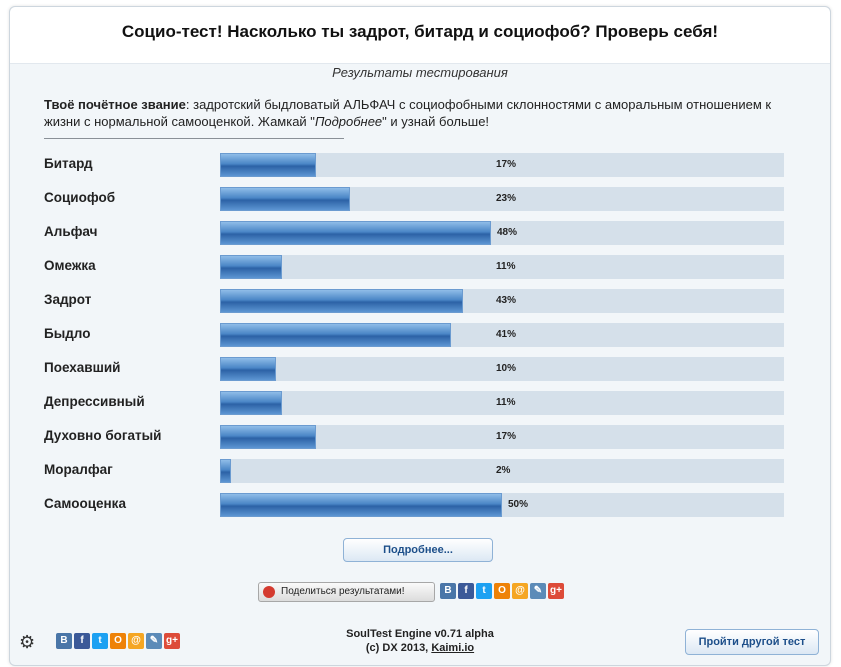 The image size is (841, 667). I want to click on result-bar-track: 43%, so click(502, 301).